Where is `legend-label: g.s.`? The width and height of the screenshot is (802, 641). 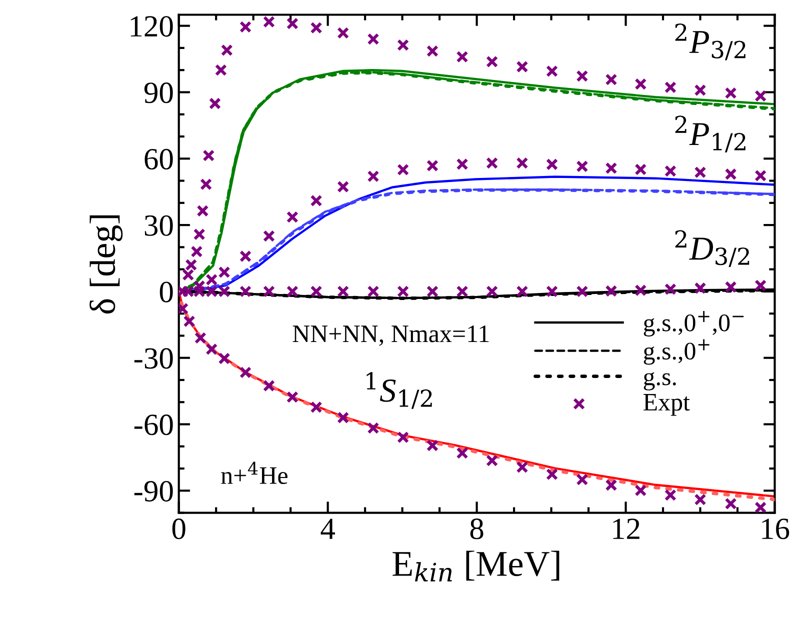 legend-label: g.s. is located at coordinates (660, 381).